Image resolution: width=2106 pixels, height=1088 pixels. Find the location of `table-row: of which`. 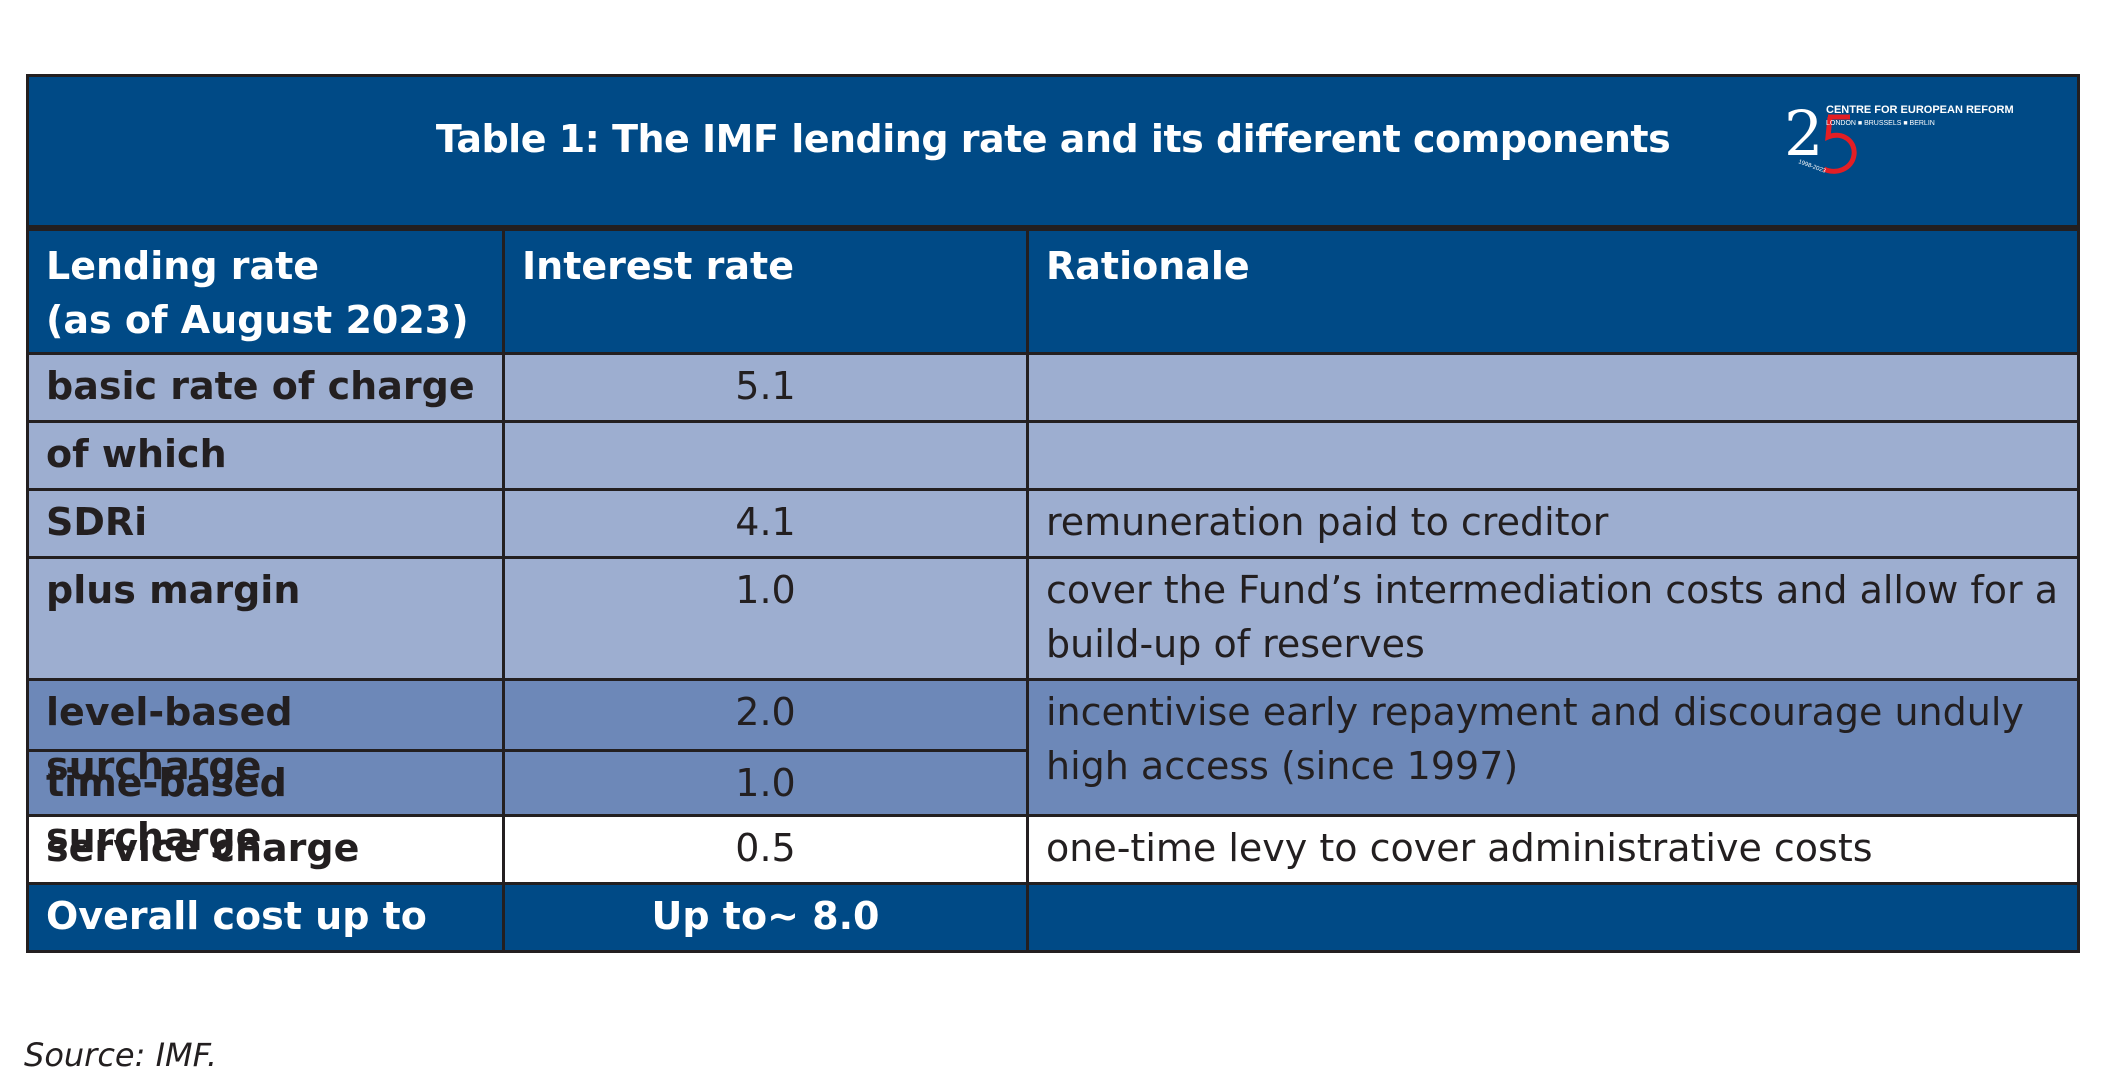

table-row: of which is located at coordinates (1053, 454).